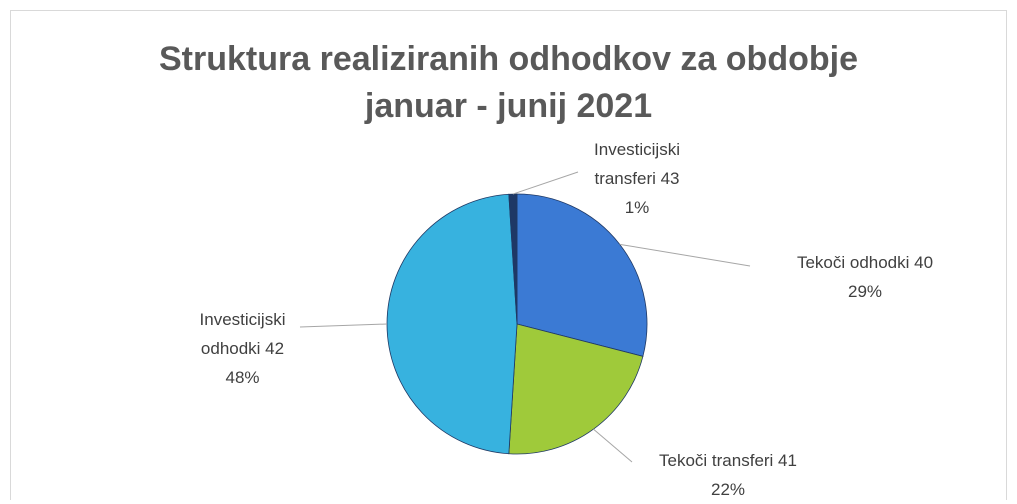  I want to click on data-label: Tekoči transferi 41 22%, so click(728, 475).